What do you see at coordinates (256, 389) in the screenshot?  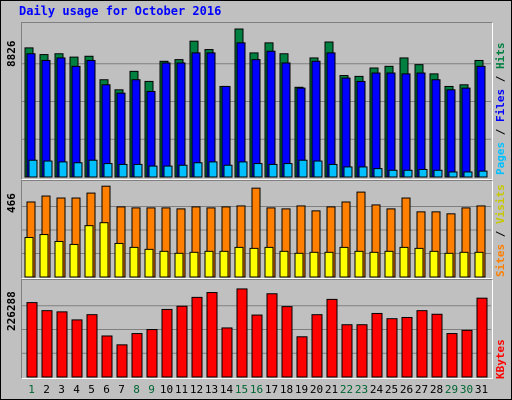 I see `x-tick-label: 16` at bounding box center [256, 389].